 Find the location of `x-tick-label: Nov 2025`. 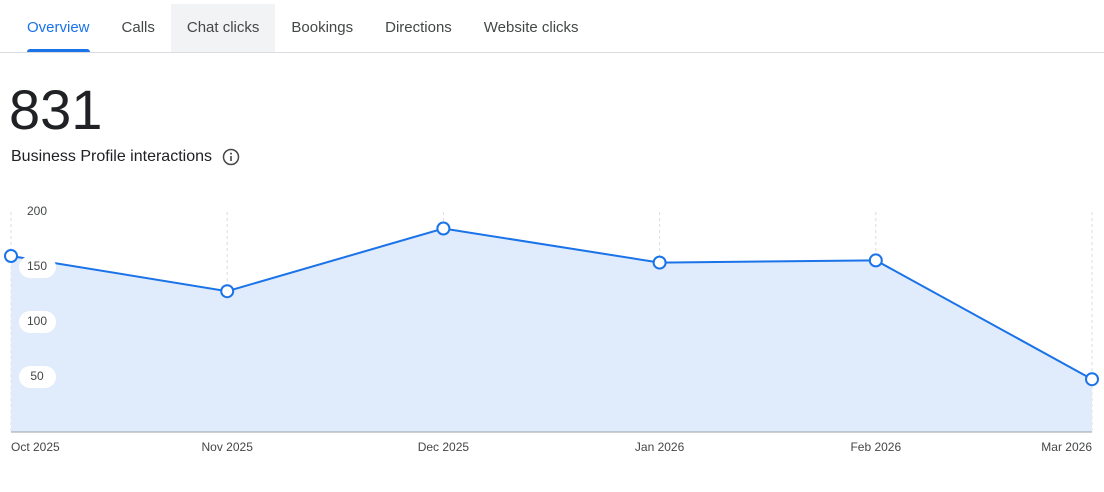

x-tick-label: Nov 2025 is located at coordinates (228, 447).